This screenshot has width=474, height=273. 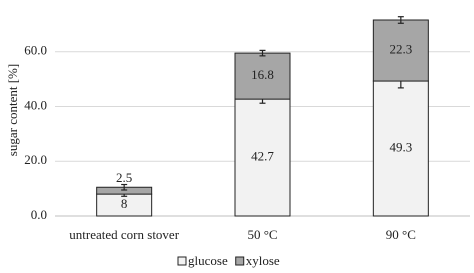 I want to click on value-label: 42.7, so click(x=262, y=156).